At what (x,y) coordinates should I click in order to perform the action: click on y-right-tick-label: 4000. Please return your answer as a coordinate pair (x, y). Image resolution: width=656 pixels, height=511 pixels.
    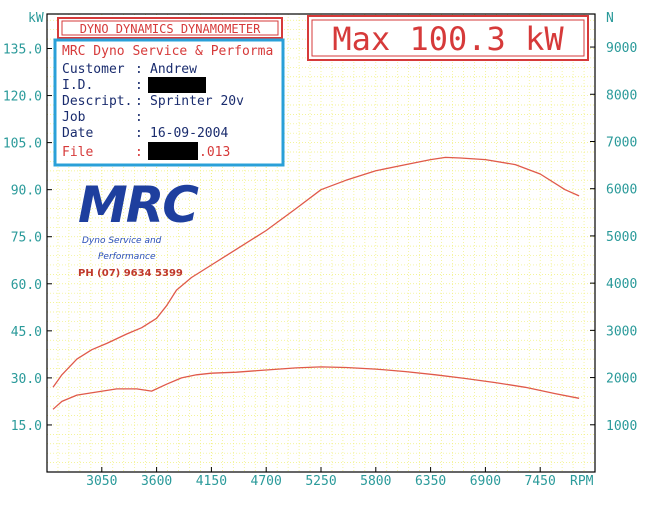
    Looking at the image, I should click on (621, 284).